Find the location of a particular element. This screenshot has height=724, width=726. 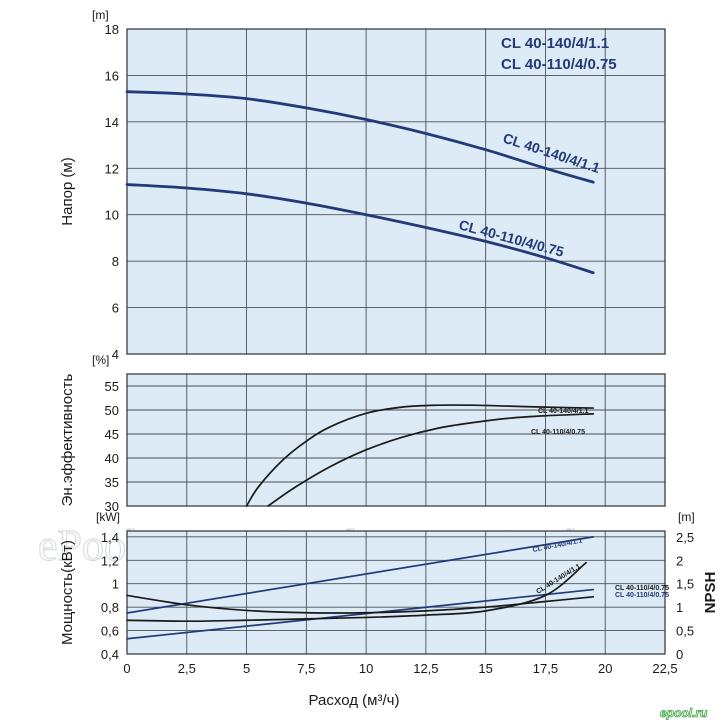

y-tick-label: 55 is located at coordinates (112, 386).